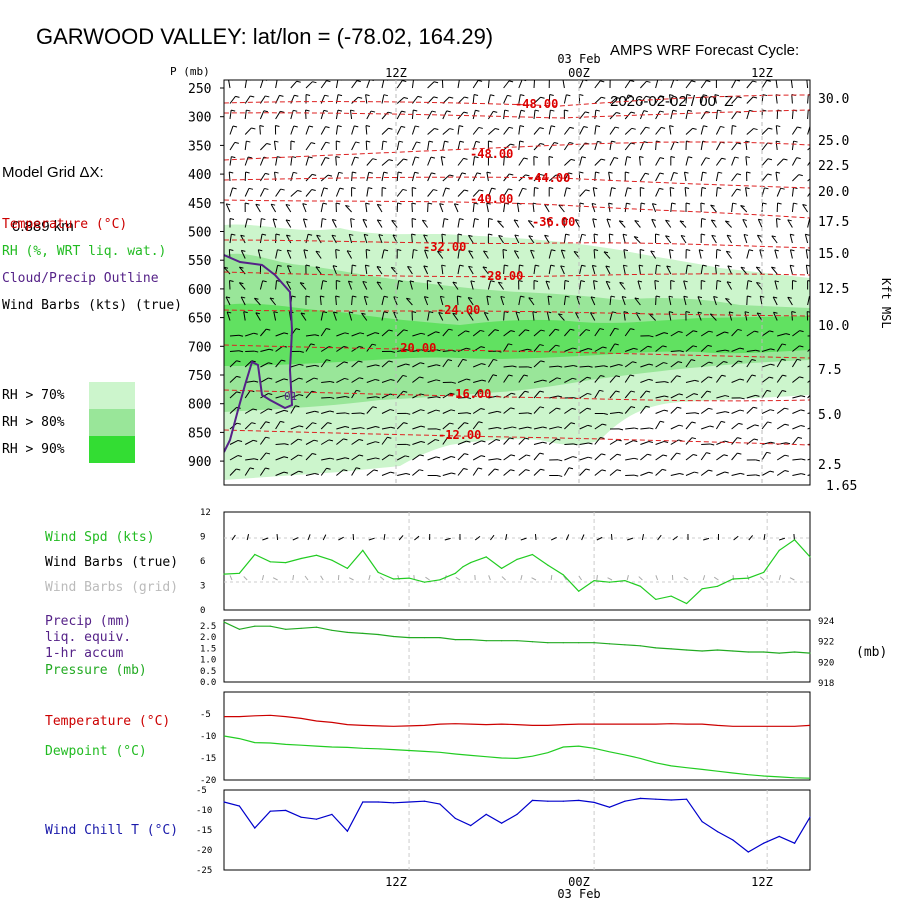 This screenshot has width=900, height=900. Describe the element at coordinates (833, 326) in the screenshot. I see `height-tick: 10.0` at that location.